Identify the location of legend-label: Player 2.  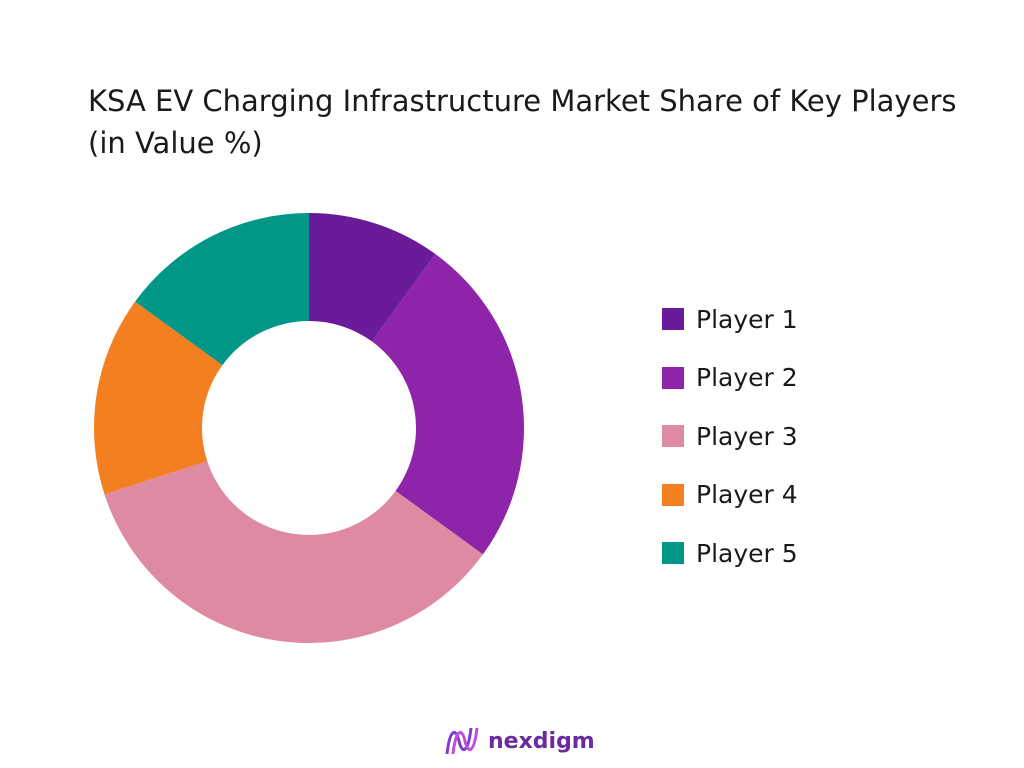
(747, 378).